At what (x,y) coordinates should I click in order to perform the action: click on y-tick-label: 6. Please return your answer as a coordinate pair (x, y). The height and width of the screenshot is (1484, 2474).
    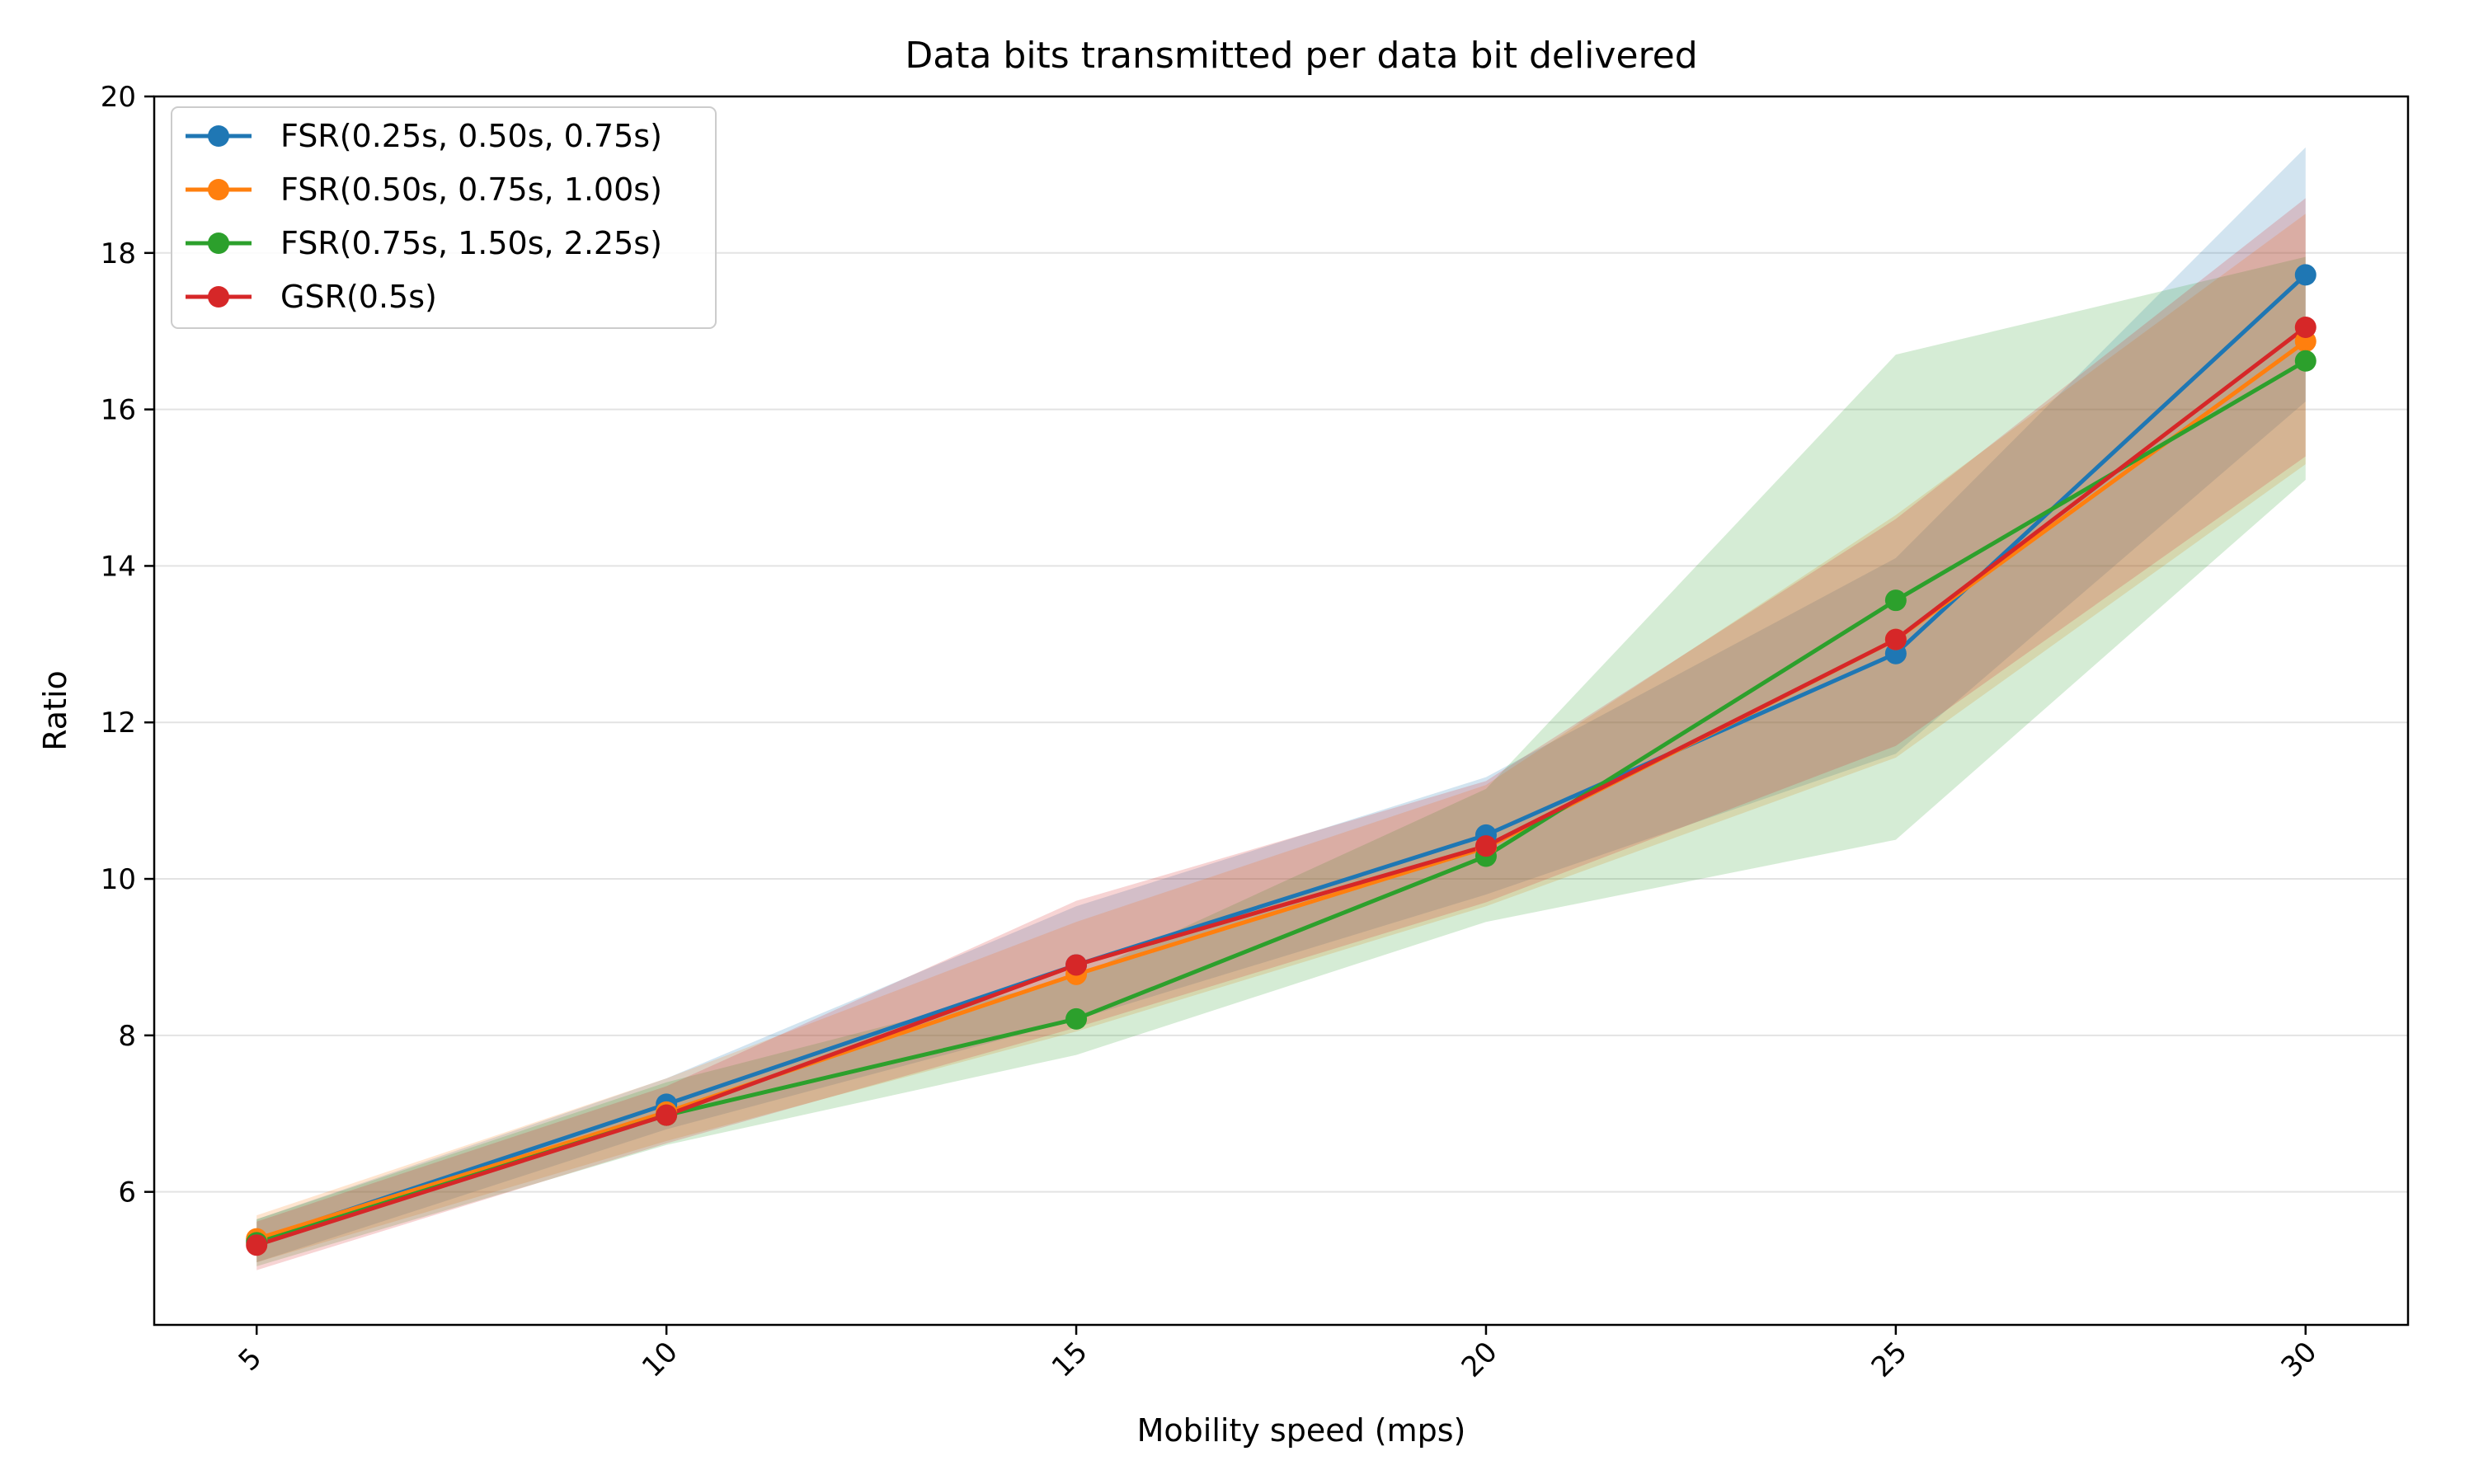
    Looking at the image, I should click on (127, 1192).